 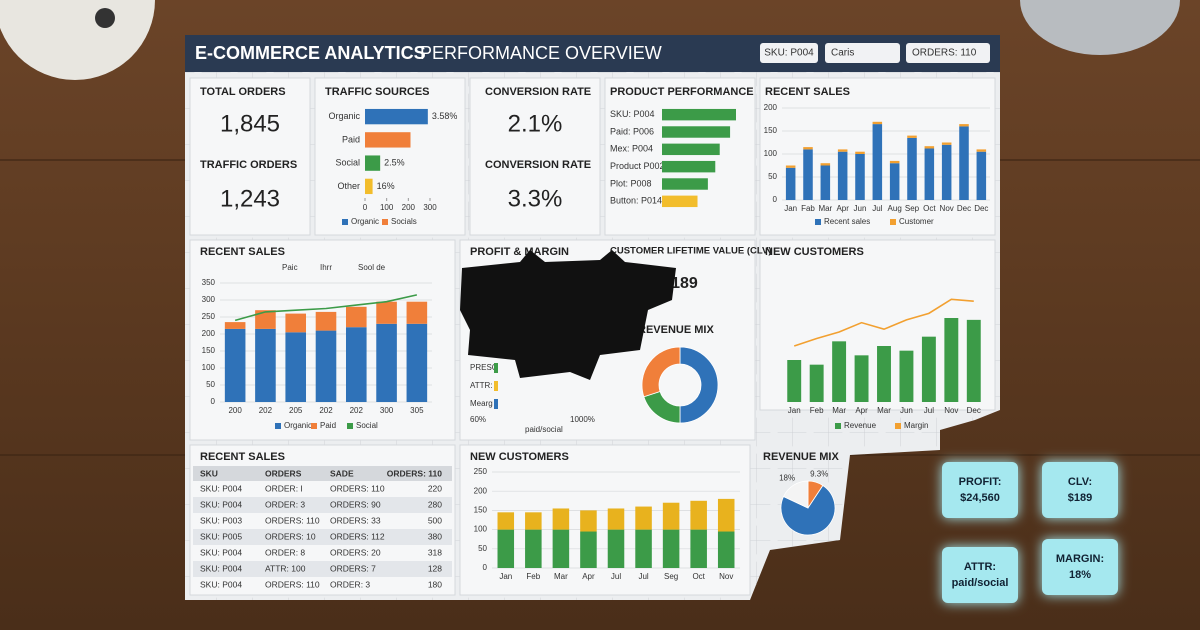 I want to click on panel-title: CONVERSION RATE, so click(x=538, y=165).